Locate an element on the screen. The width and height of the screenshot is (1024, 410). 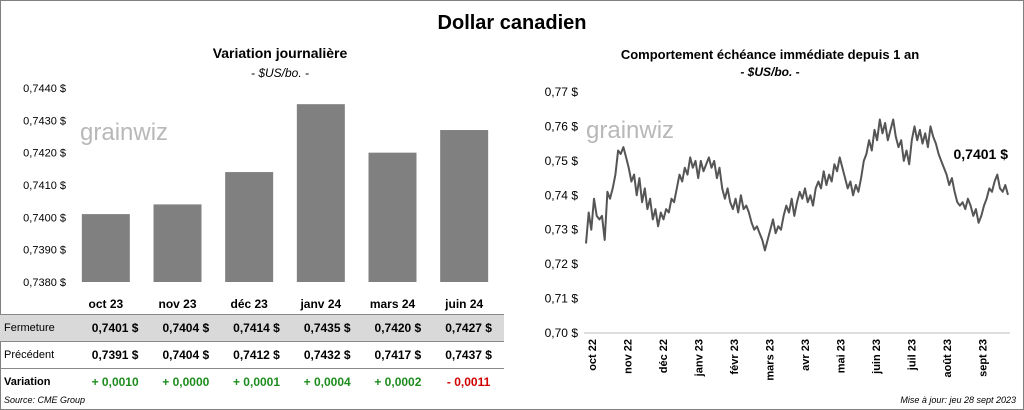
table-cell: 0,7412 $ is located at coordinates (256, 355).